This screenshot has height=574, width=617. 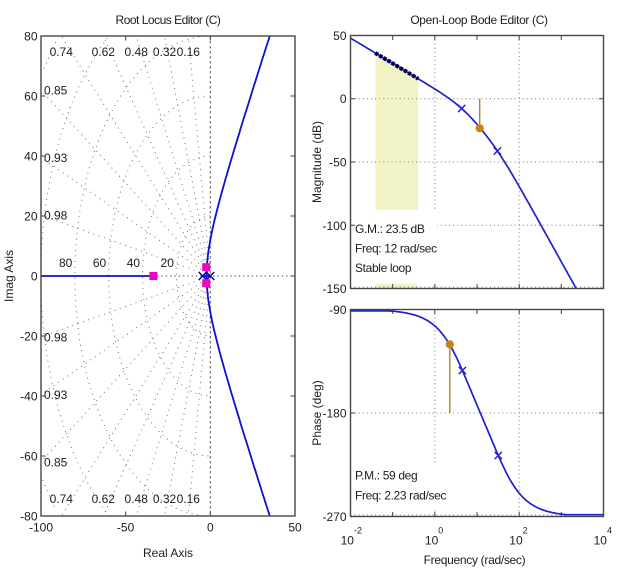 What do you see at coordinates (475, 560) in the screenshot?
I see `svg-text: Frequency (rad/sec)` at bounding box center [475, 560].